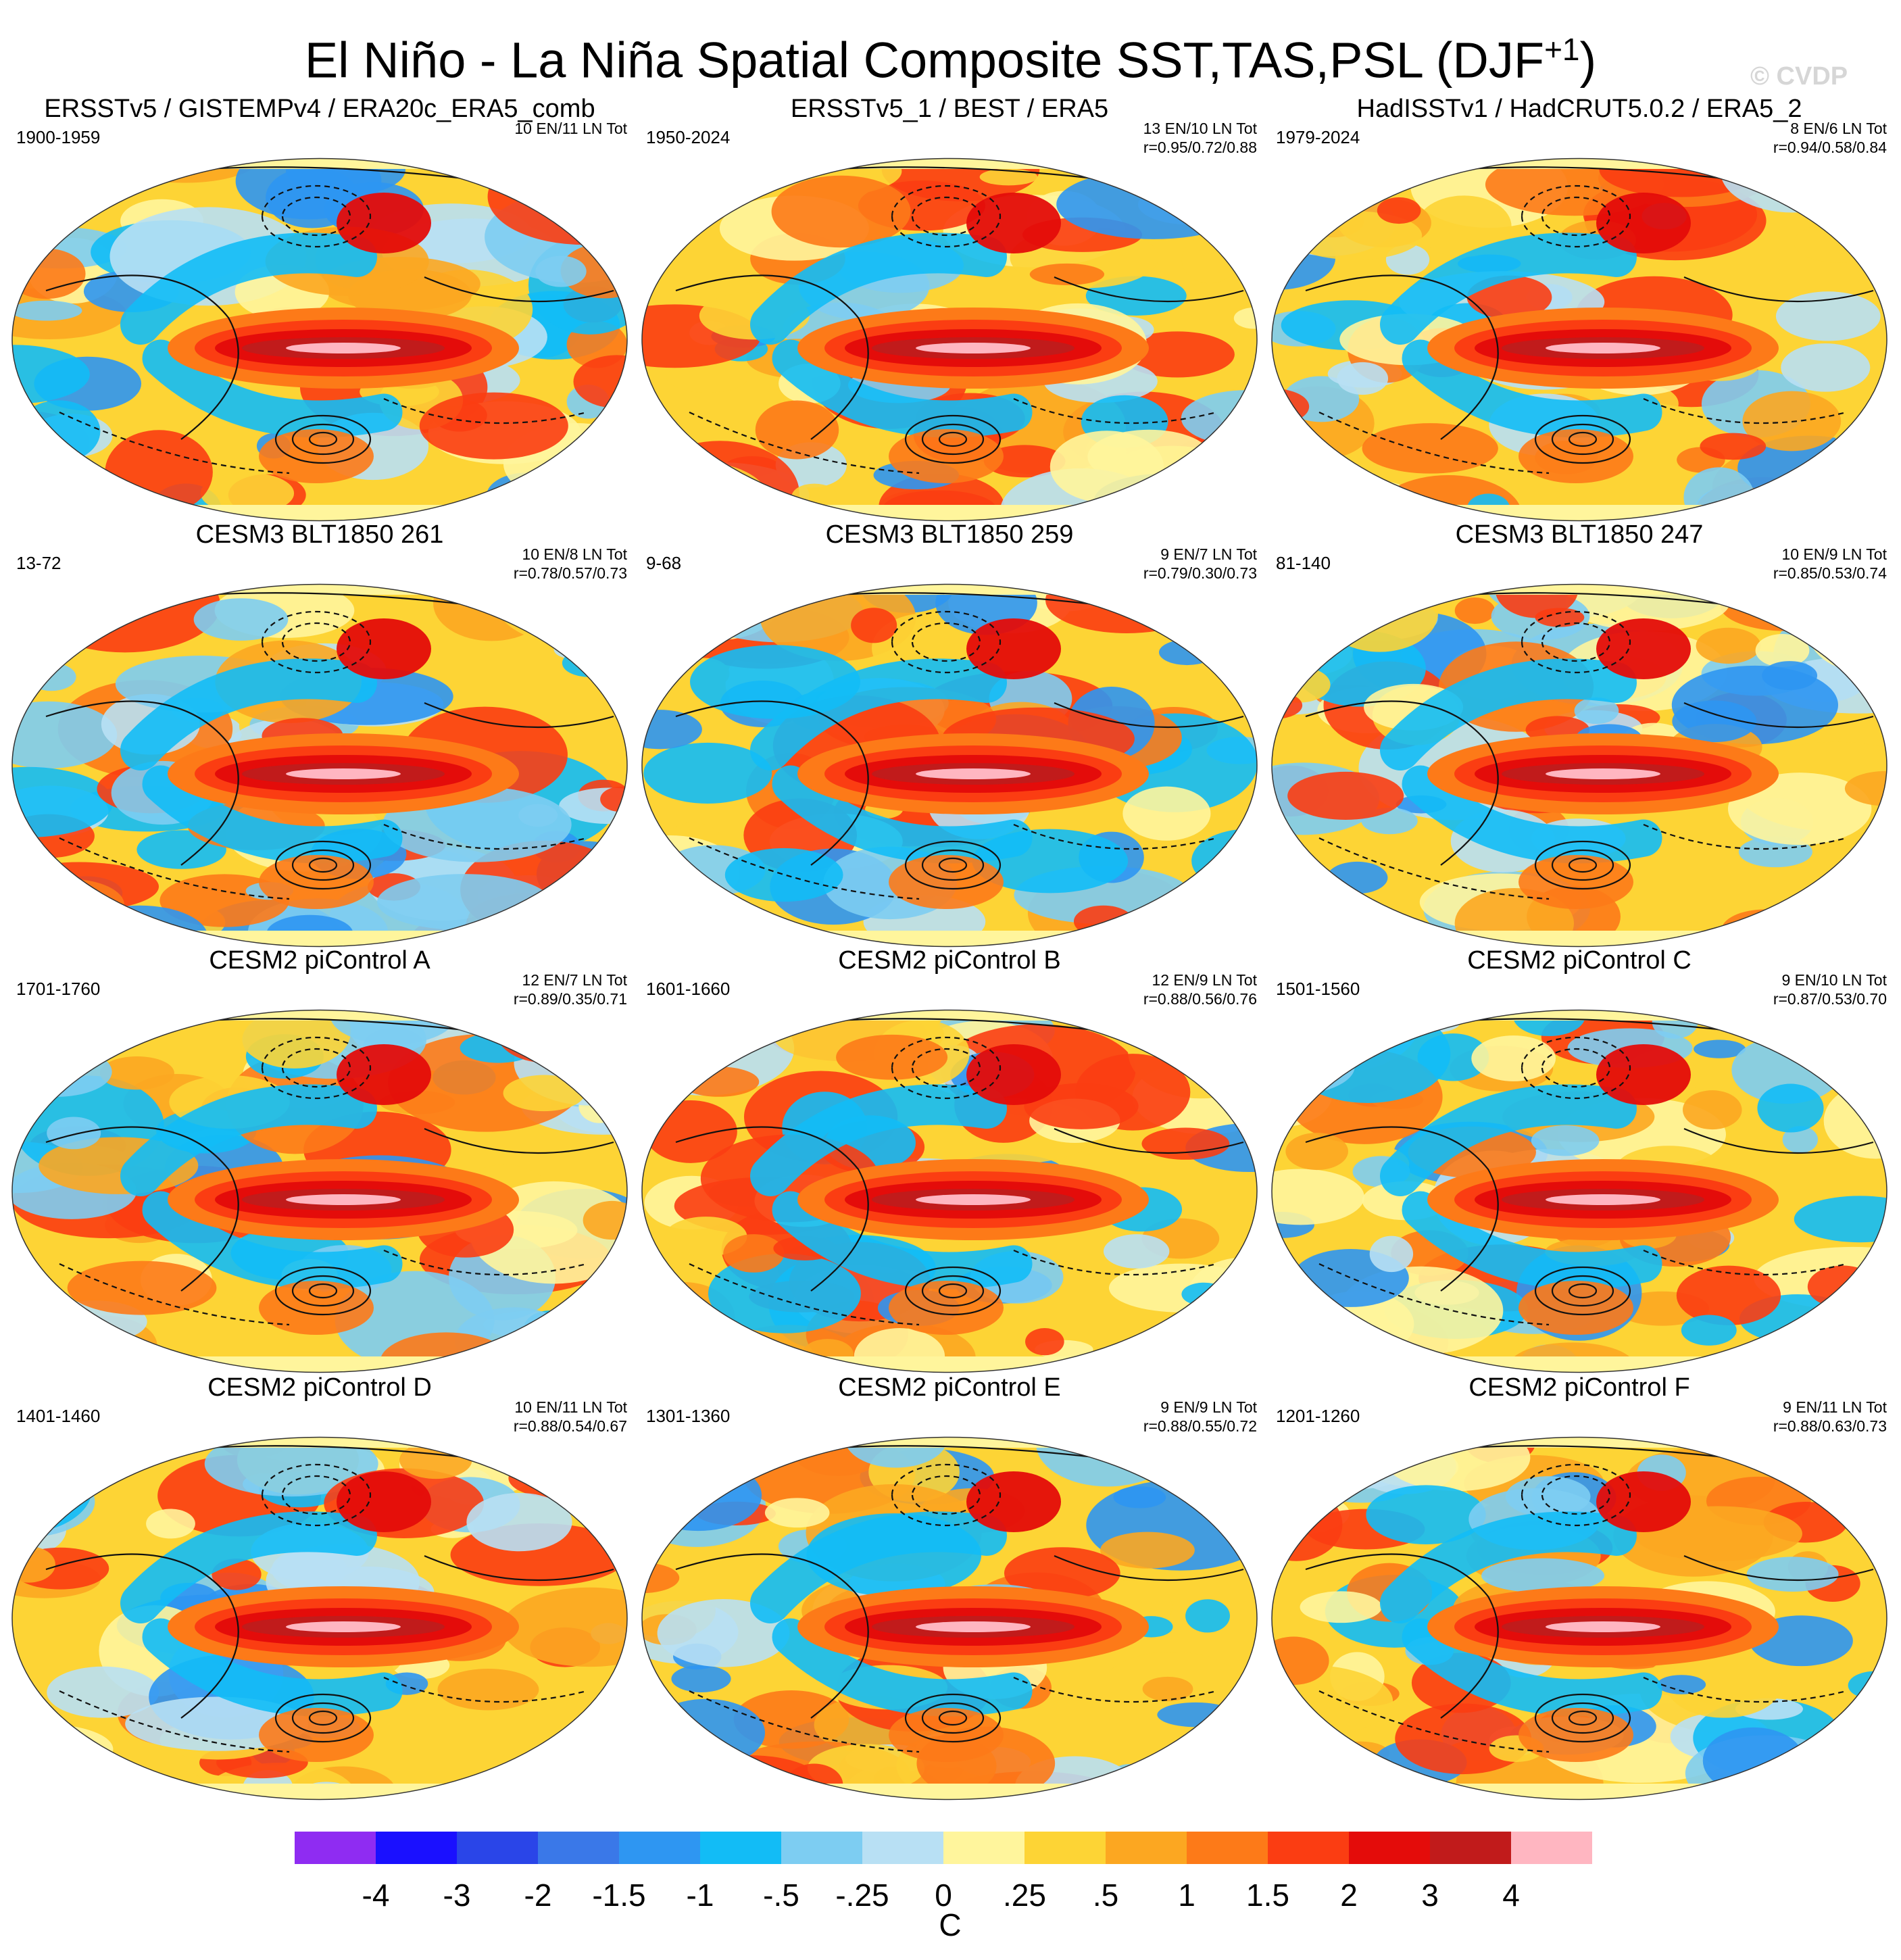 Image resolution: width=1901 pixels, height=1960 pixels. I want to click on event-counts: 10 EN/8 LN Tot, so click(574, 554).